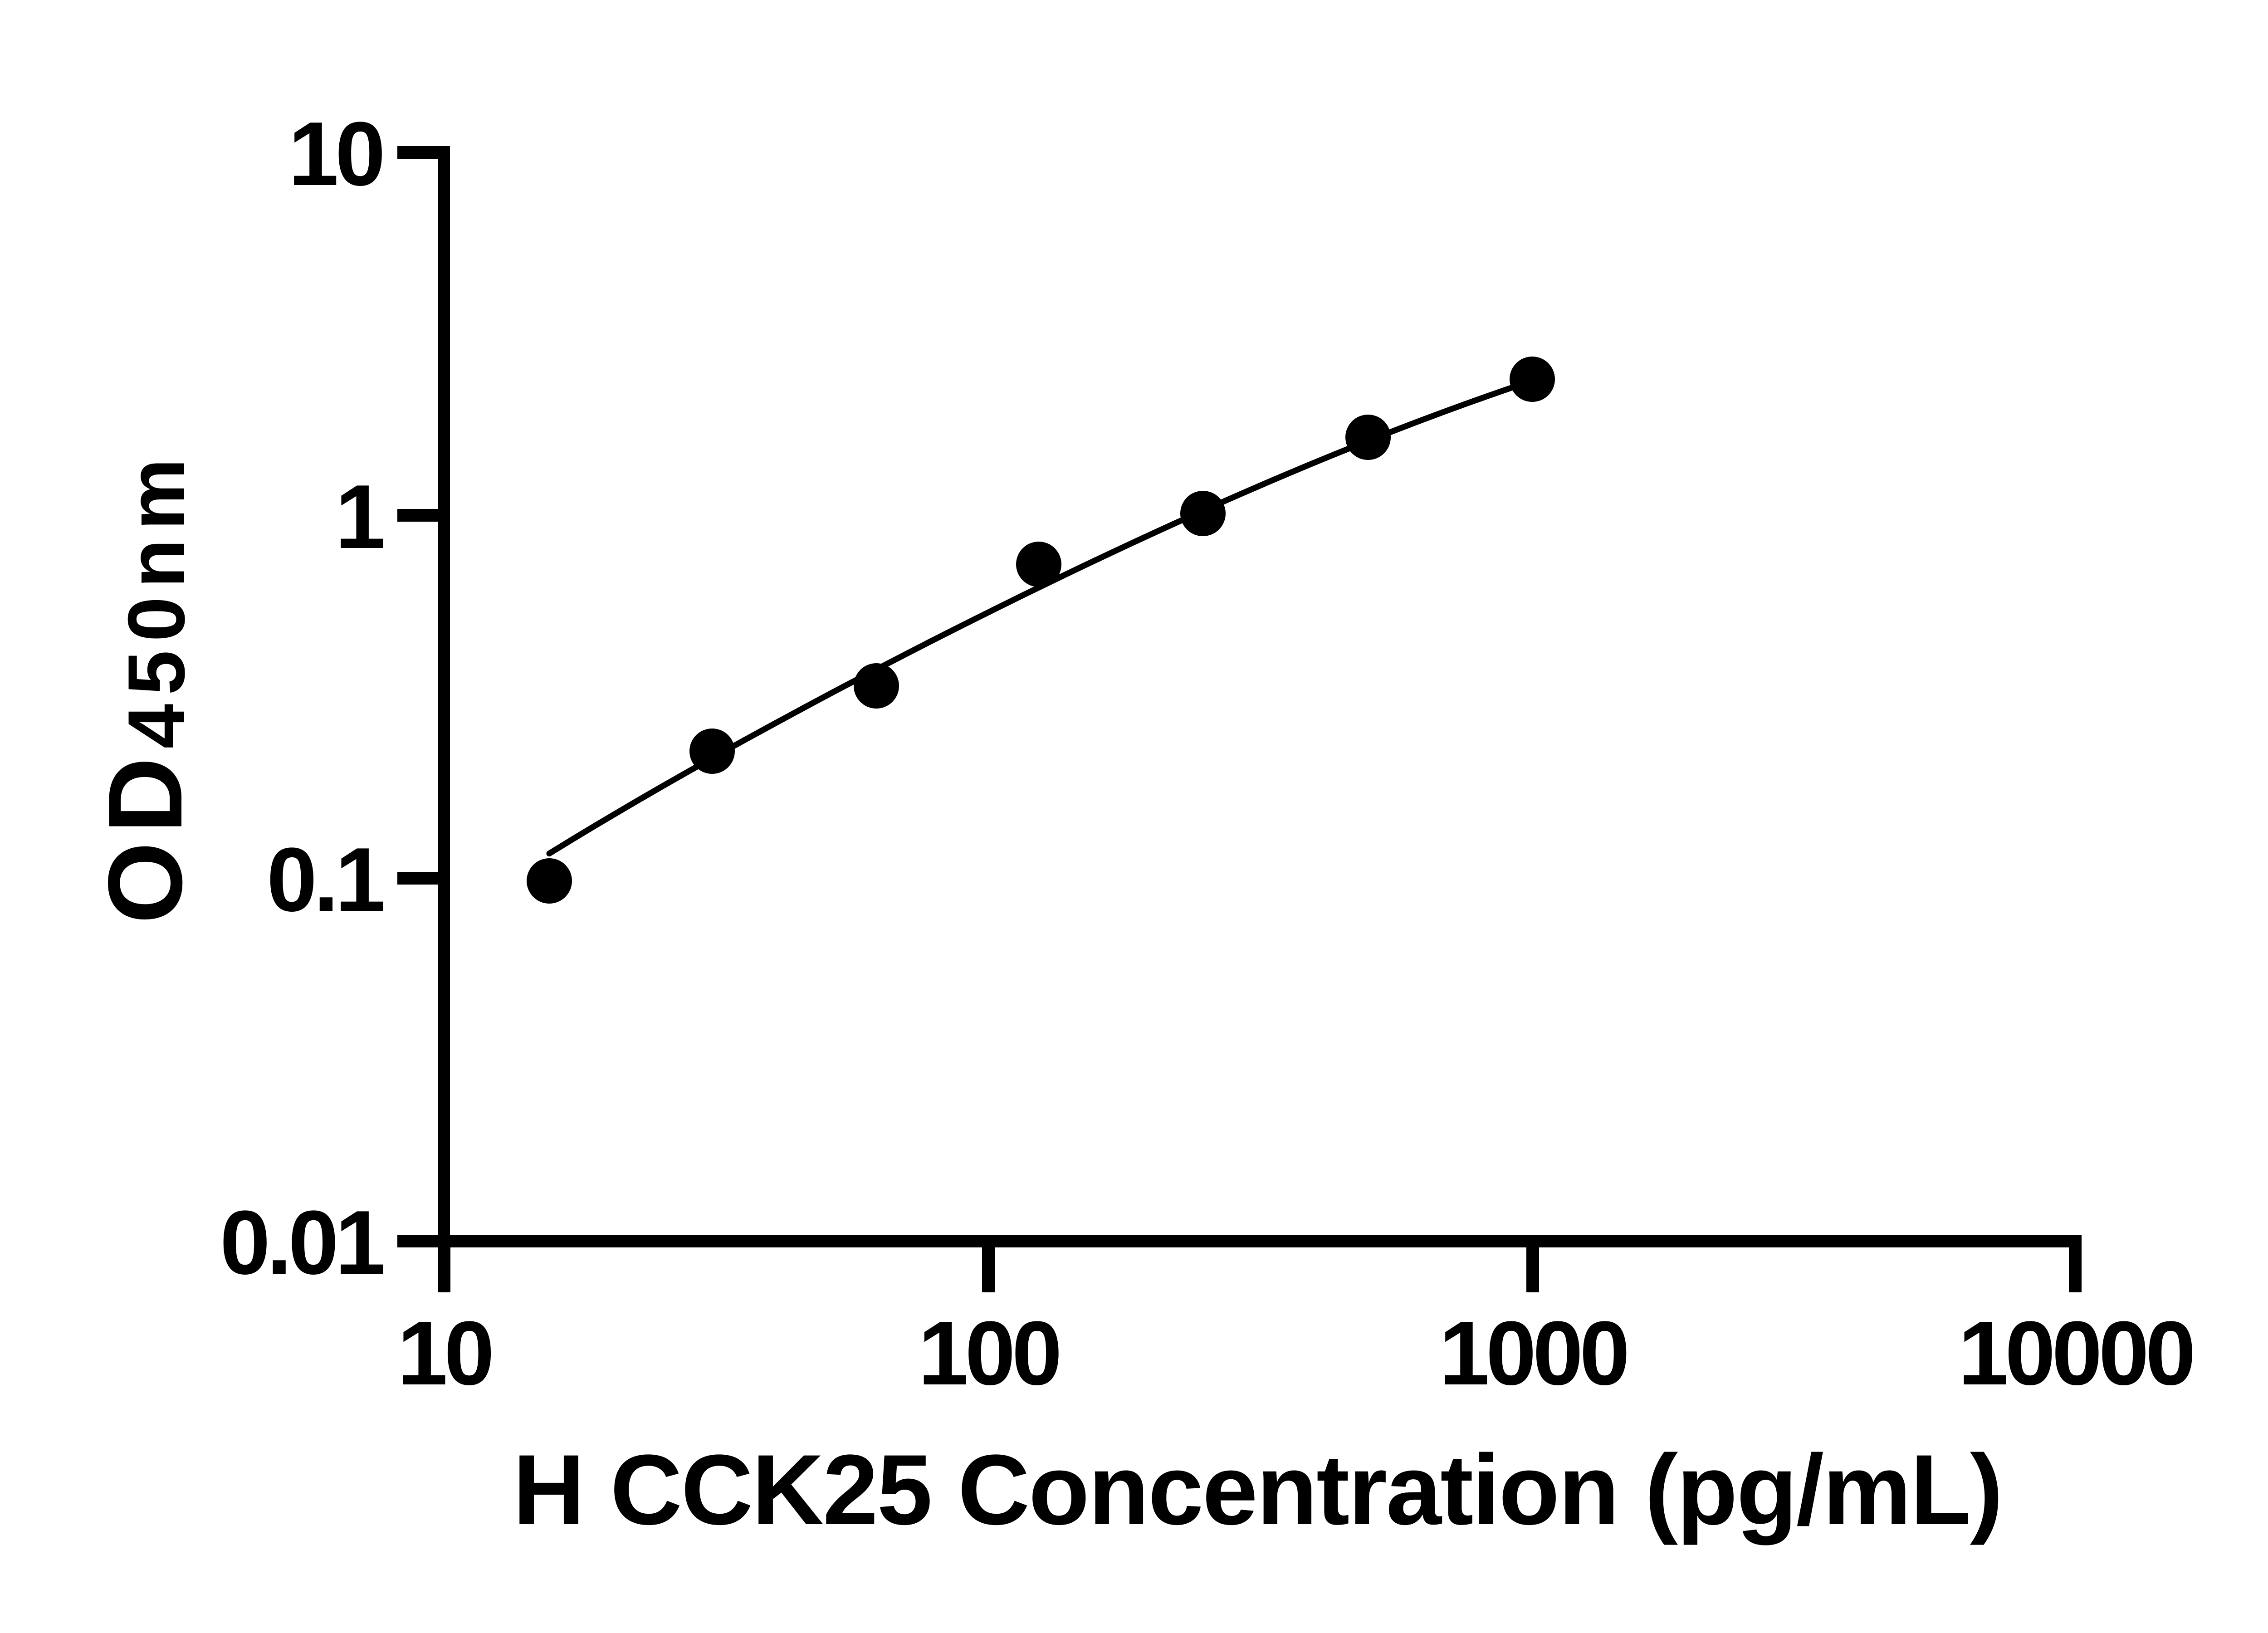 This screenshot has height=1633, width=2268. What do you see at coordinates (359, 516) in the screenshot?
I see `svg-text: 1` at bounding box center [359, 516].